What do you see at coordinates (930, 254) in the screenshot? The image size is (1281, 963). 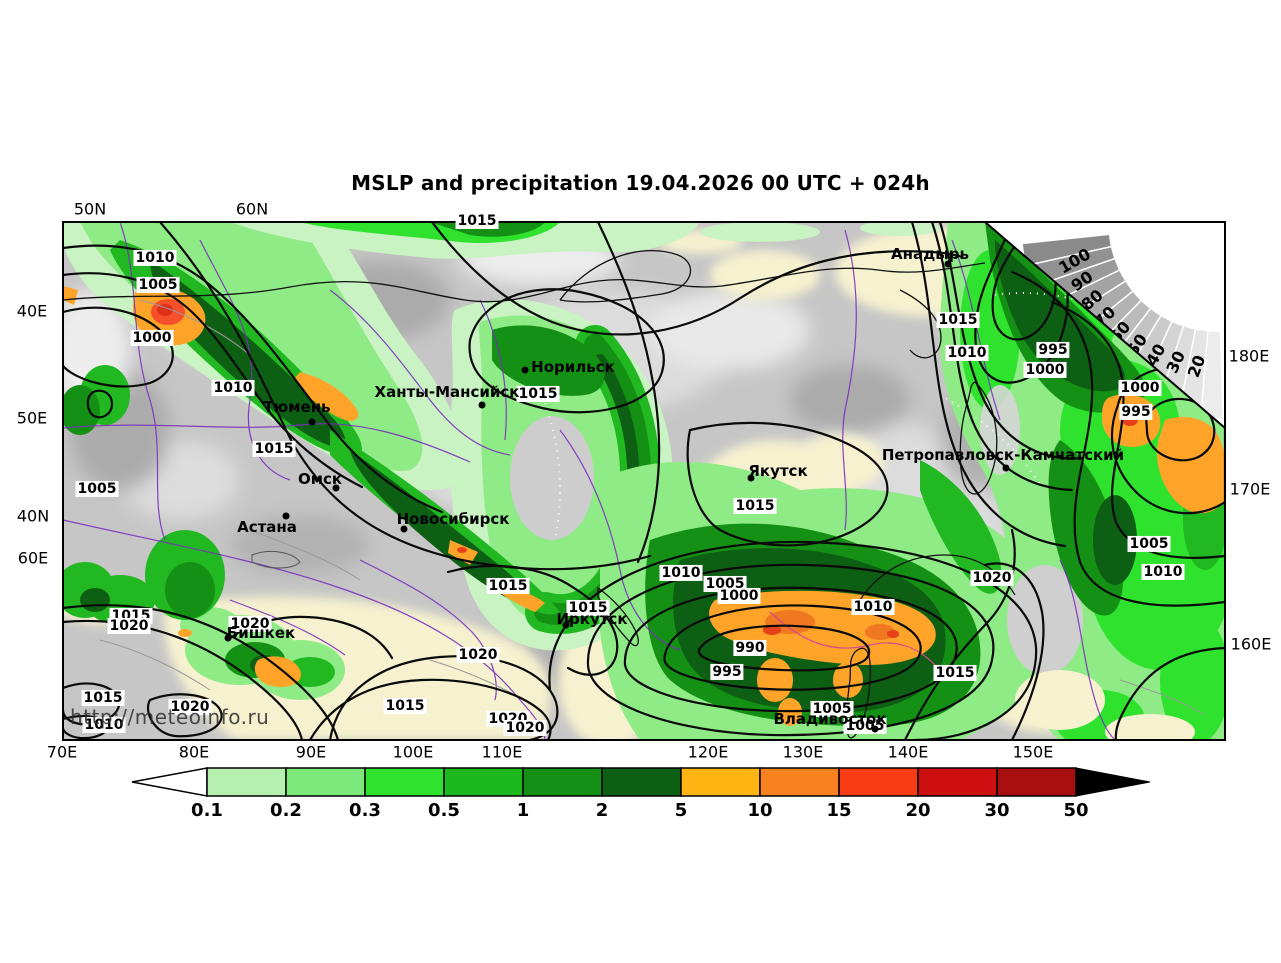 I see `city-label: Анадырь` at bounding box center [930, 254].